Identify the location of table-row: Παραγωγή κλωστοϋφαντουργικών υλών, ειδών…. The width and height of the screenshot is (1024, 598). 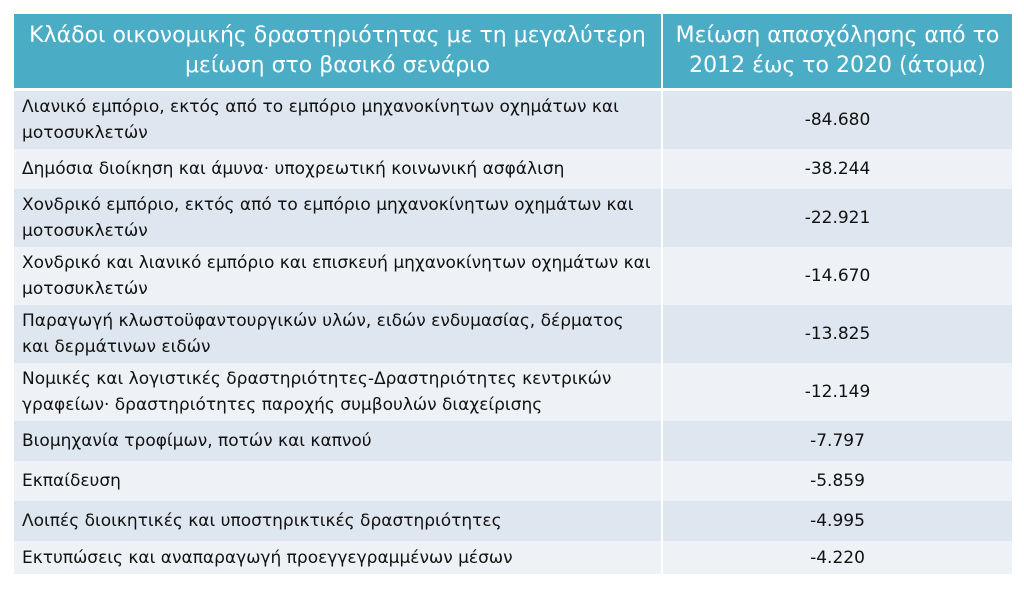
(513, 334).